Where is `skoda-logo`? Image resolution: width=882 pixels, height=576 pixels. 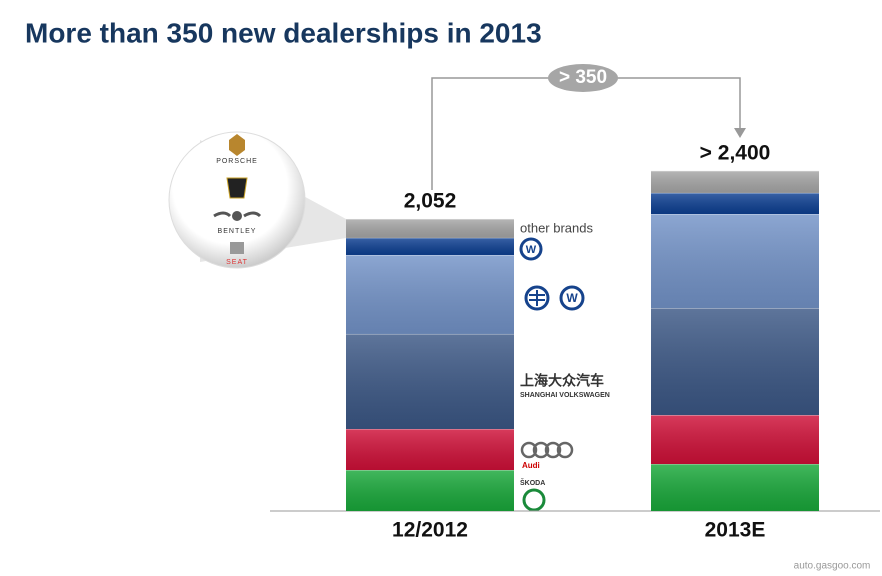 skoda-logo is located at coordinates (534, 500).